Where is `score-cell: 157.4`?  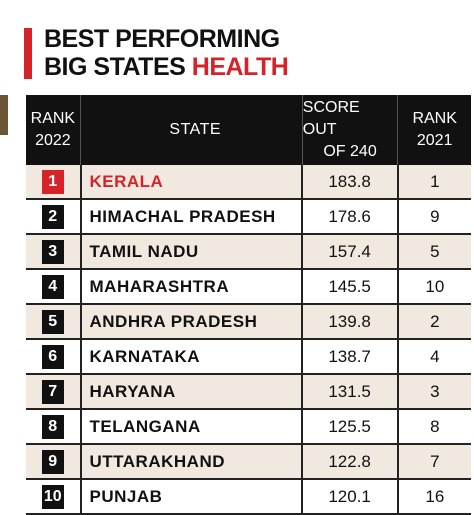
score-cell: 157.4 is located at coordinates (351, 251).